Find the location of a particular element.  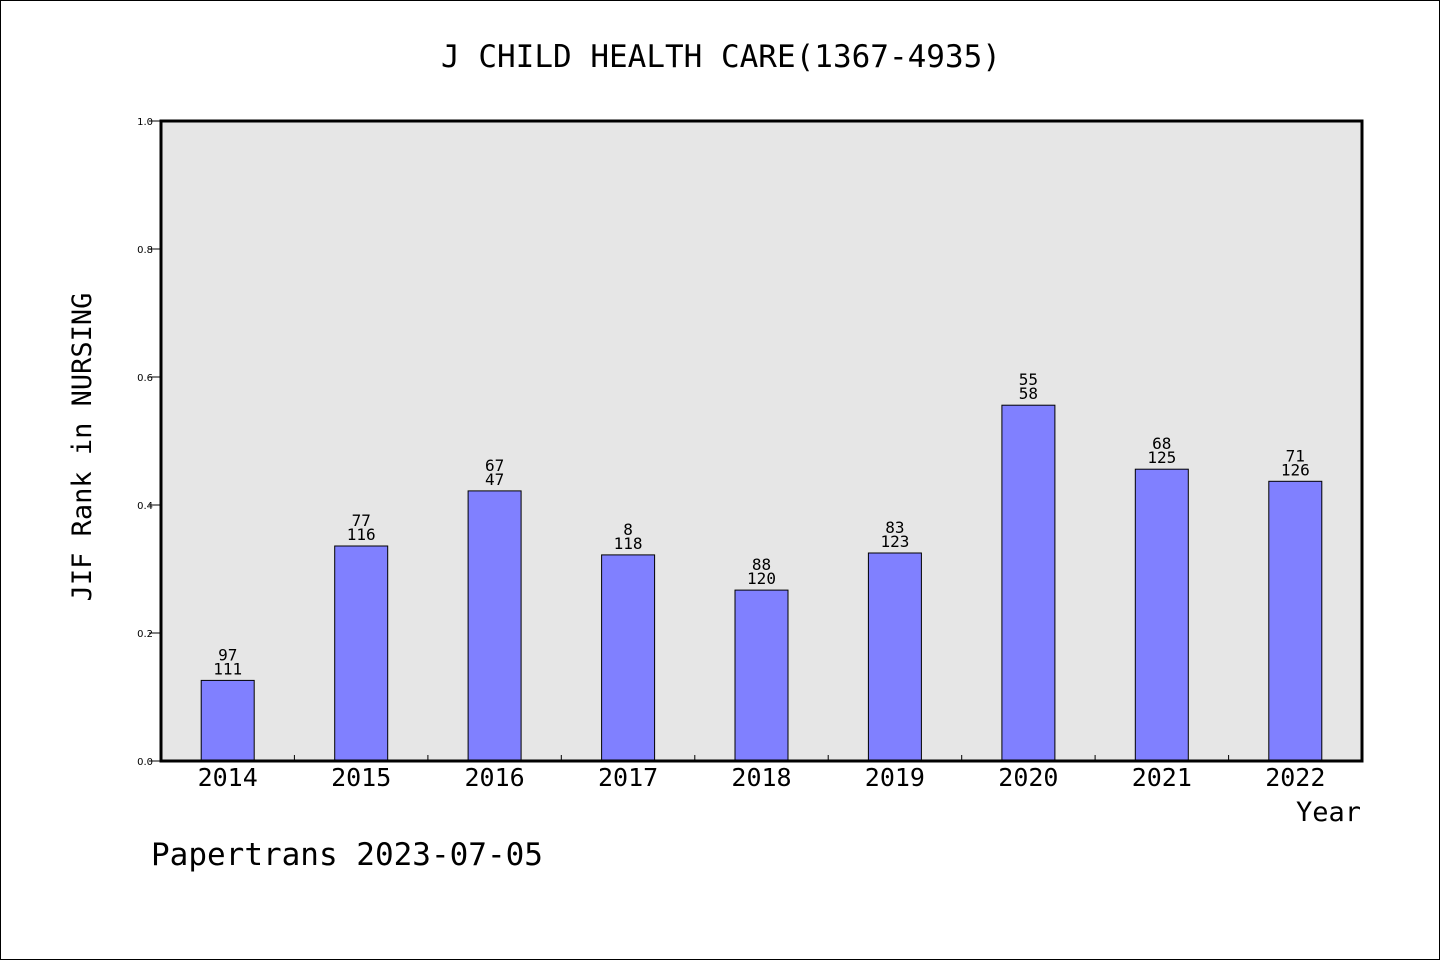

bar-2019 is located at coordinates (894, 657).